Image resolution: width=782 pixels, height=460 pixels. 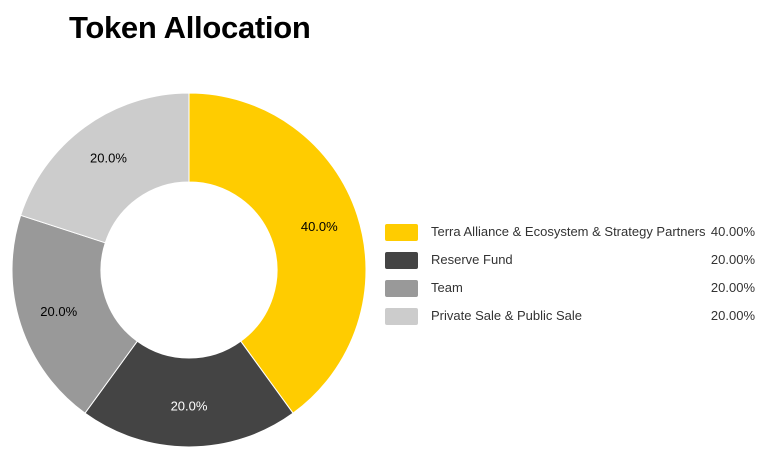 I want to click on chart-title: Token Allocation, so click(x=190, y=27).